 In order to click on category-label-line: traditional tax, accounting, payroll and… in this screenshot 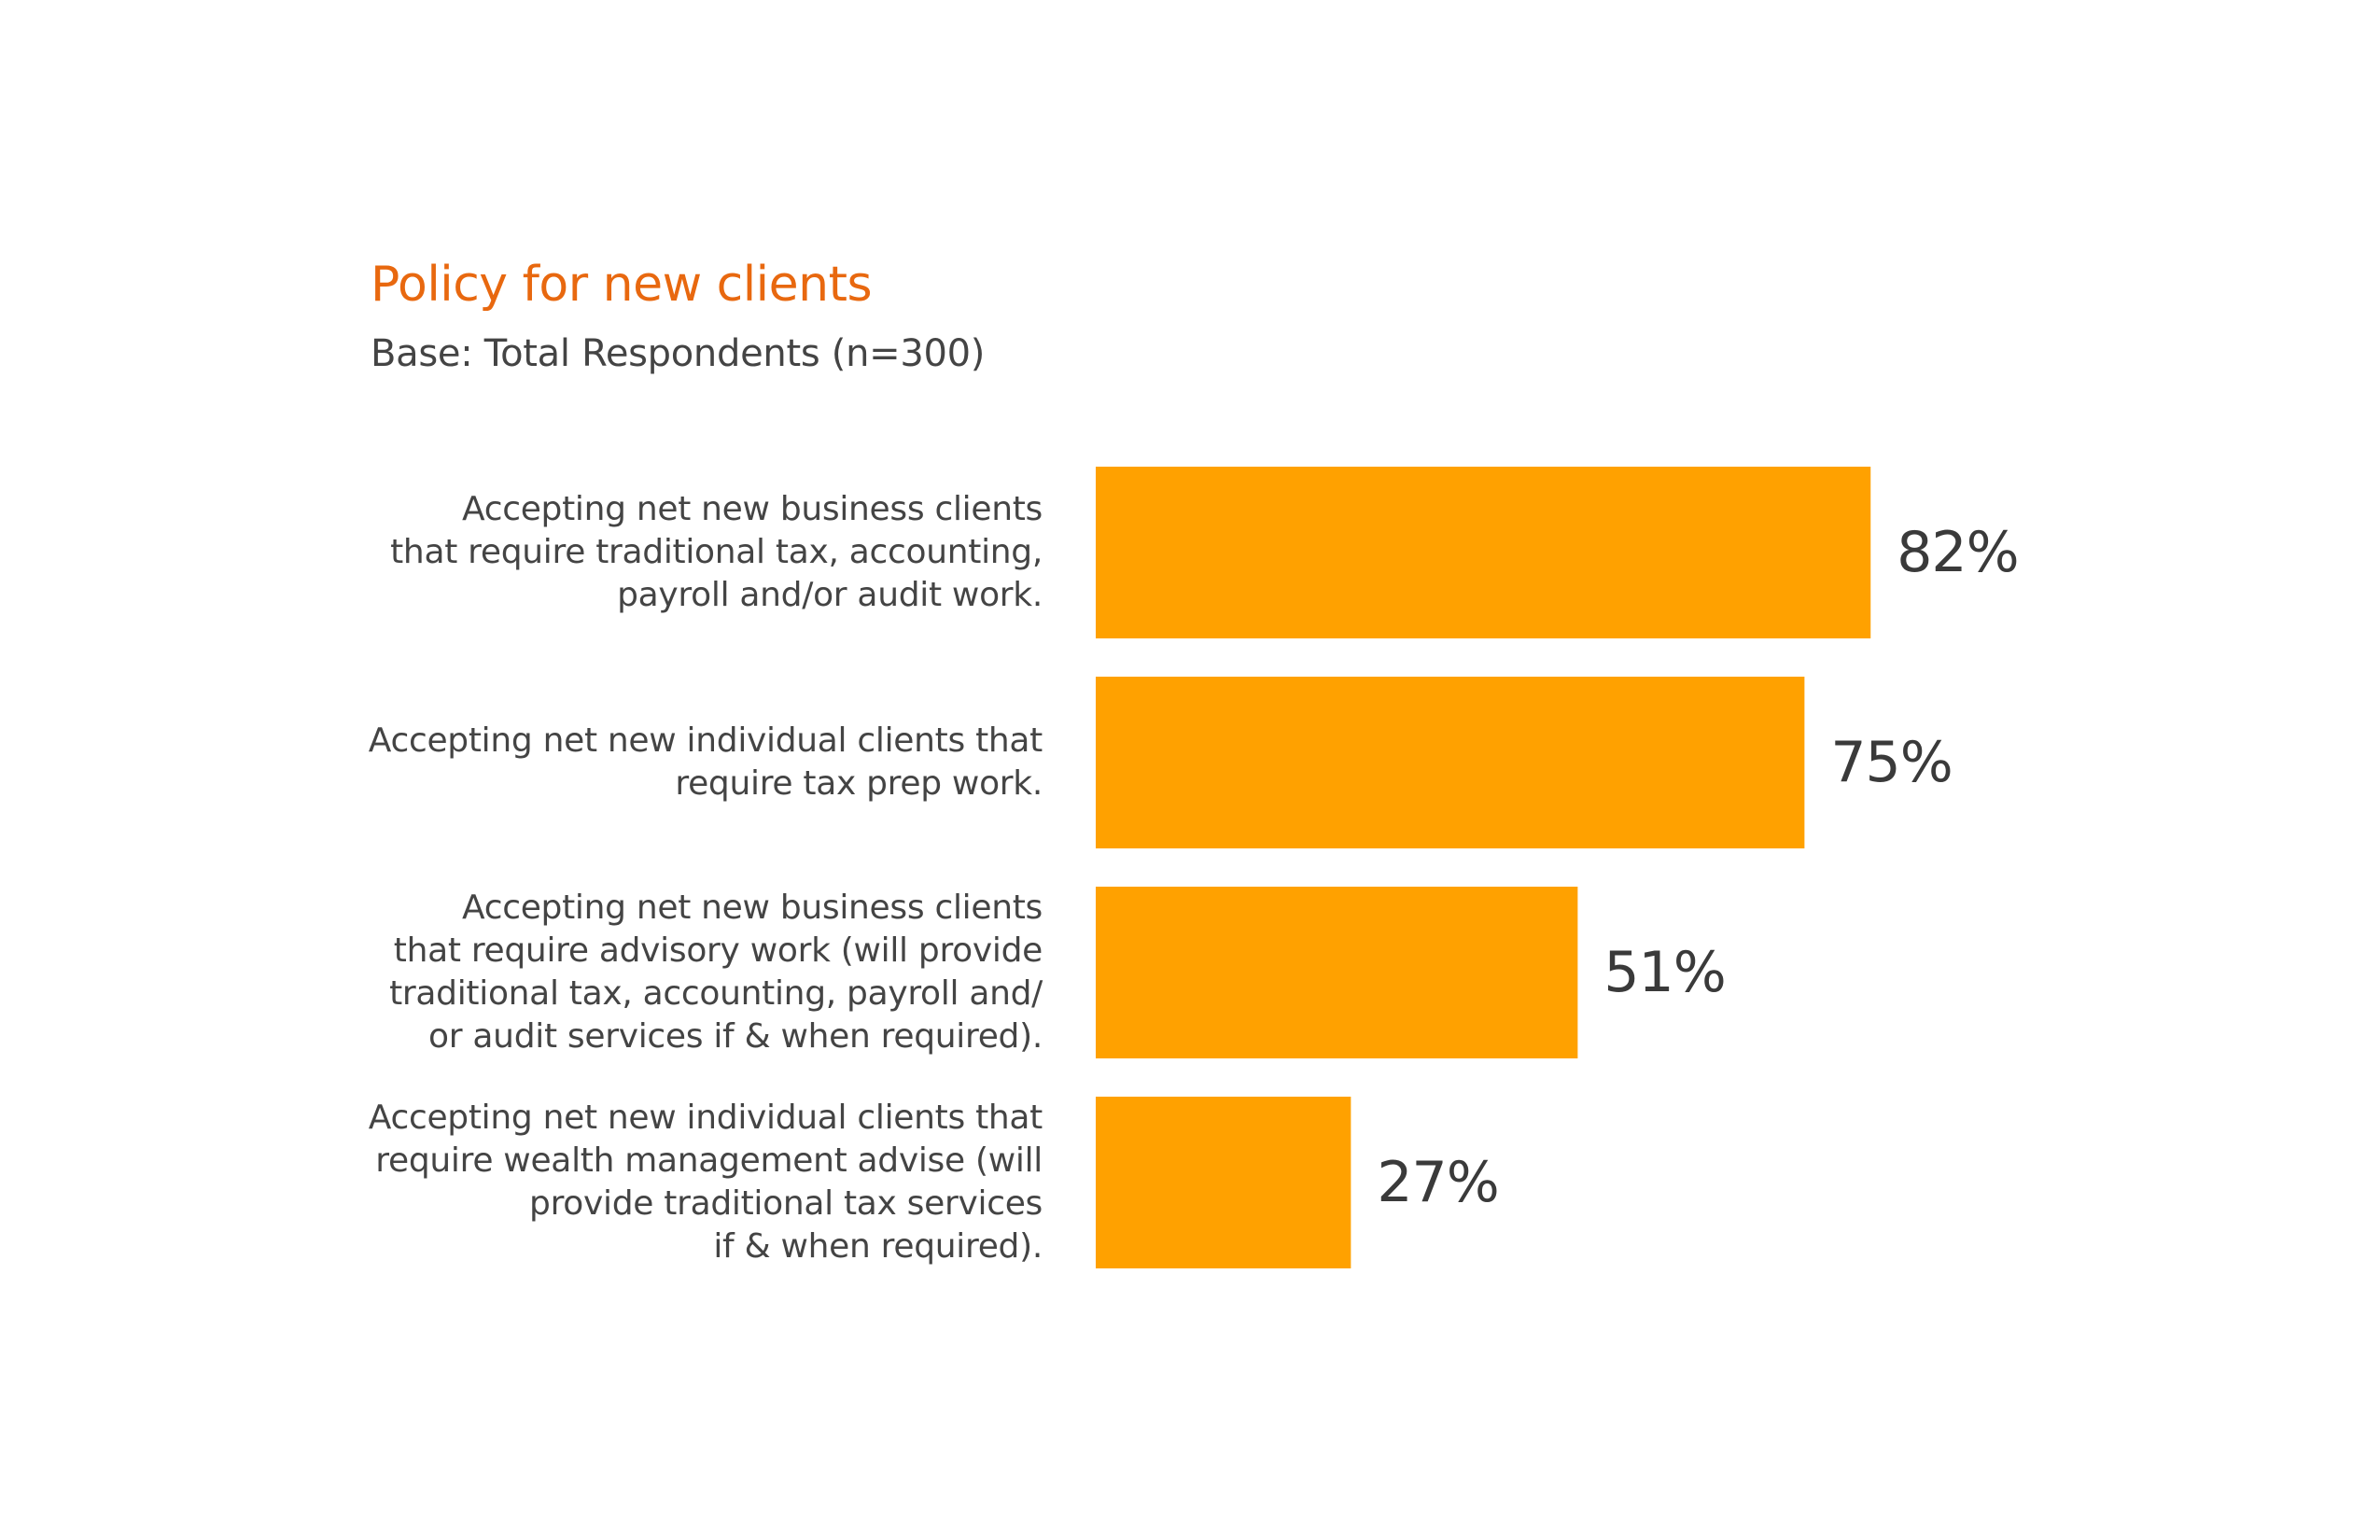, I will do `click(716, 994)`.